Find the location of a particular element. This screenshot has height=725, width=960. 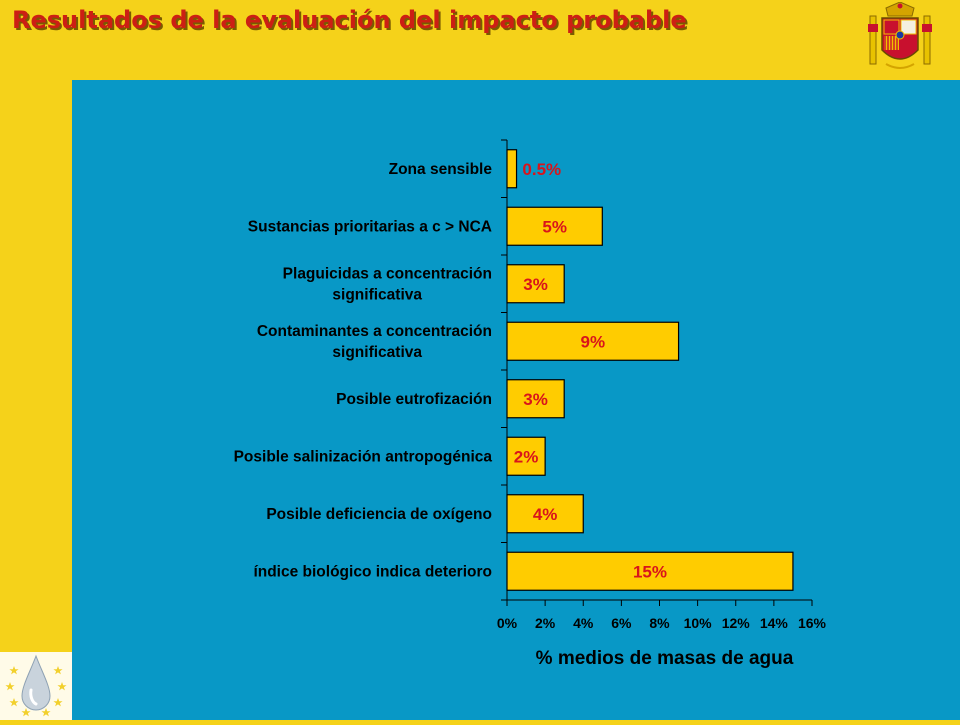

category-label: Posible salinización antropogénica is located at coordinates (363, 456).